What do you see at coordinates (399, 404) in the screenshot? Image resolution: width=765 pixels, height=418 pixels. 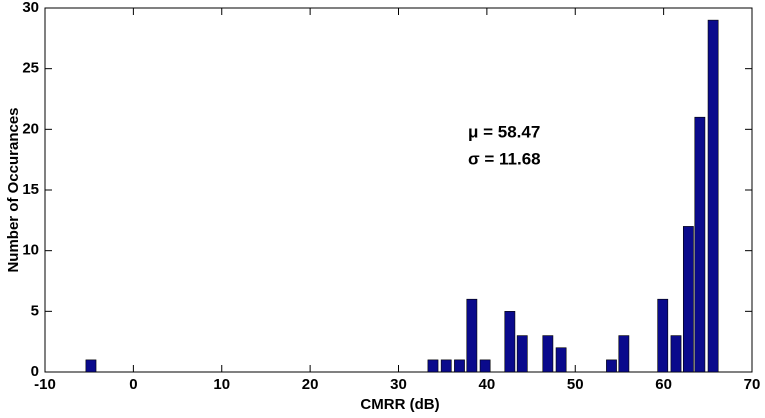 I see `x-axis-label: CMRR (dB)` at bounding box center [399, 404].